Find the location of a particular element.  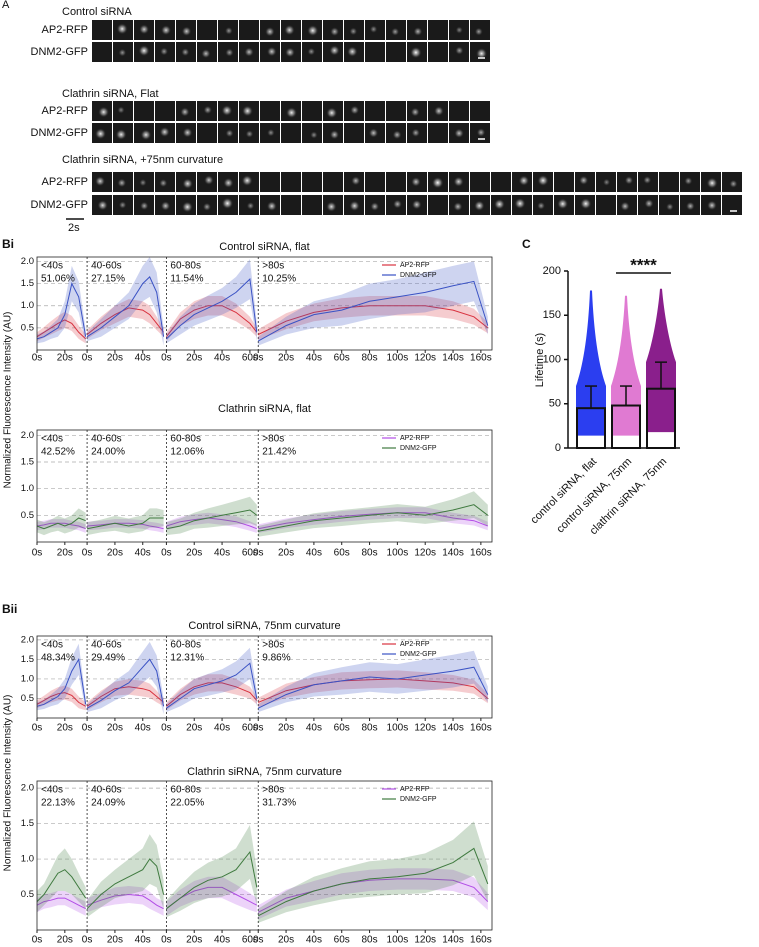

panel-label: Bi is located at coordinates (8, 244).